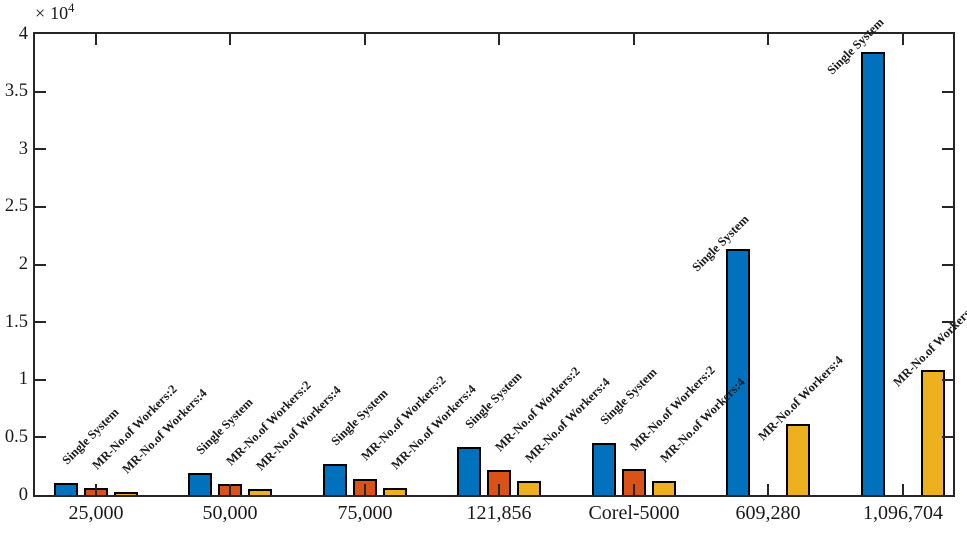 This screenshot has height=535, width=967. What do you see at coordinates (634, 513) in the screenshot?
I see `x-tick-label: Corel-5000` at bounding box center [634, 513].